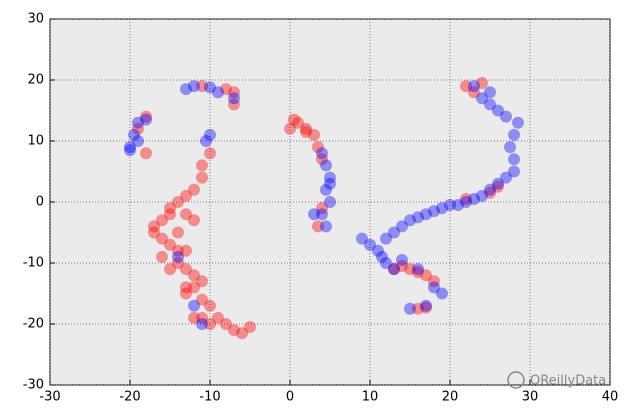  I want to click on x-tick-label: -30, so click(49, 397).